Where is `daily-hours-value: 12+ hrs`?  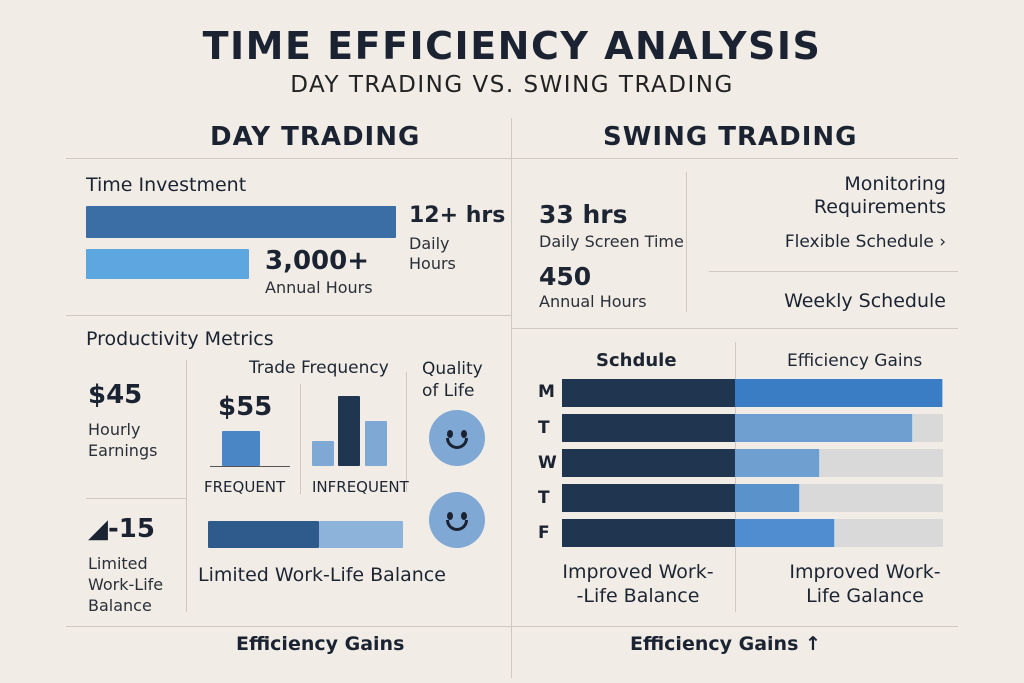 daily-hours-value: 12+ hrs is located at coordinates (457, 215).